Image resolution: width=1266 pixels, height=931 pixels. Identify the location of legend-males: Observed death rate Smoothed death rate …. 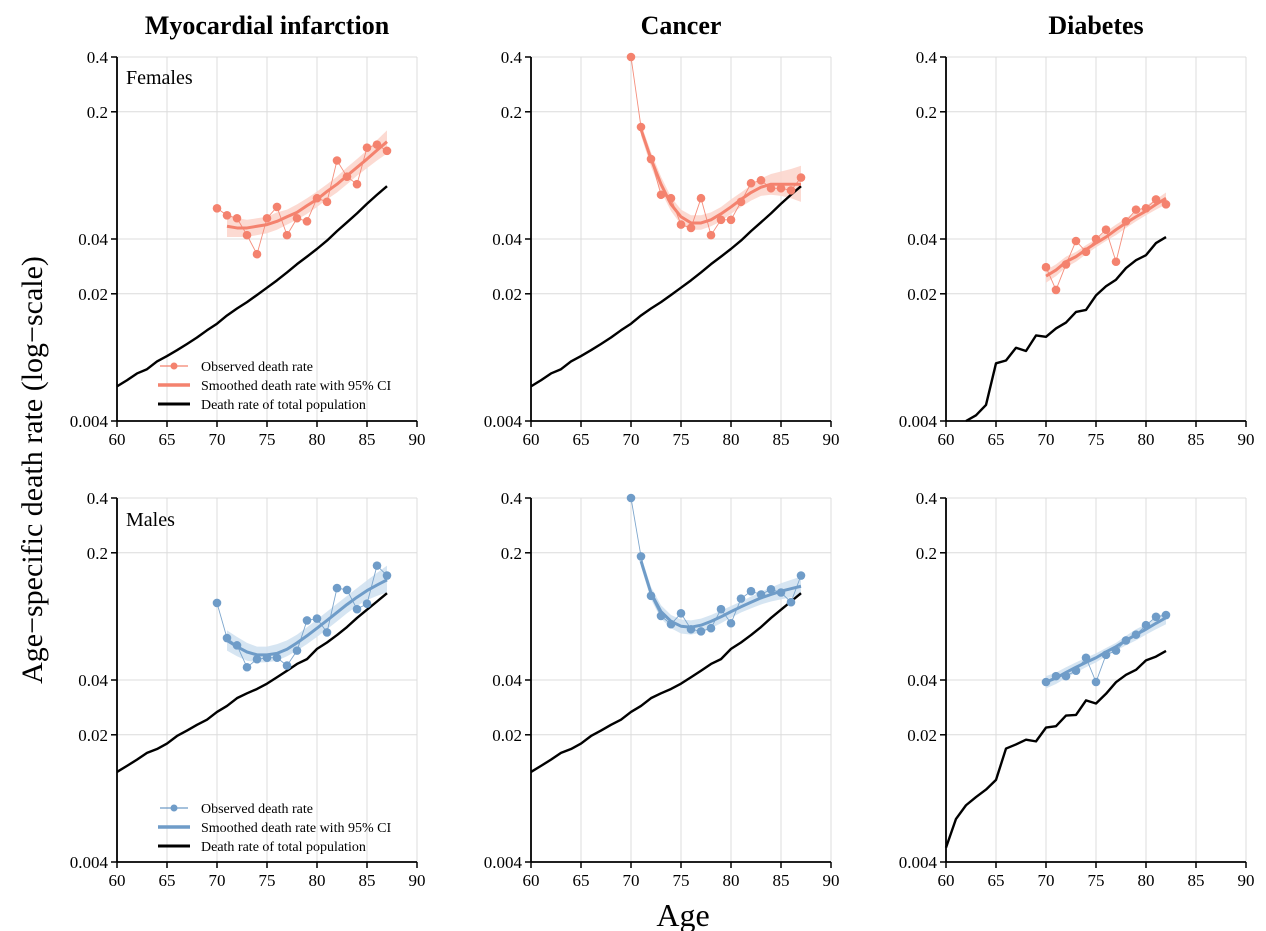
(274, 828).